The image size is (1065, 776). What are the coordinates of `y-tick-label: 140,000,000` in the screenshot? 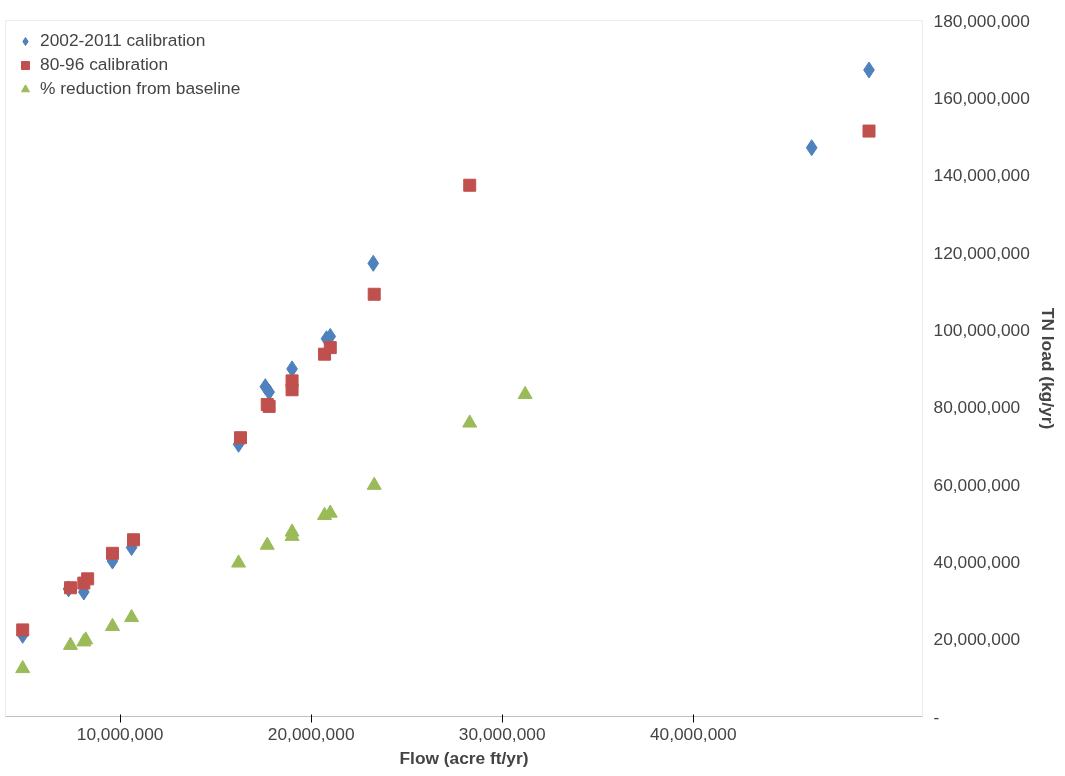 It's located at (981, 175).